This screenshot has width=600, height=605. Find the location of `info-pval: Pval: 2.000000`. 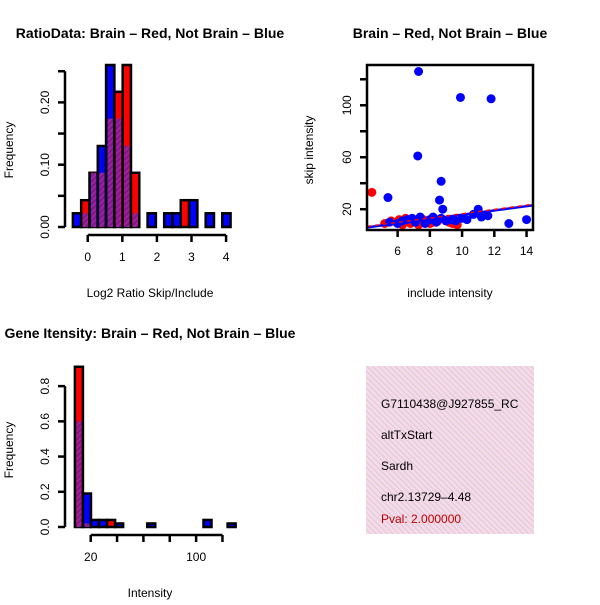

info-pval: Pval: 2.000000 is located at coordinates (421, 519).